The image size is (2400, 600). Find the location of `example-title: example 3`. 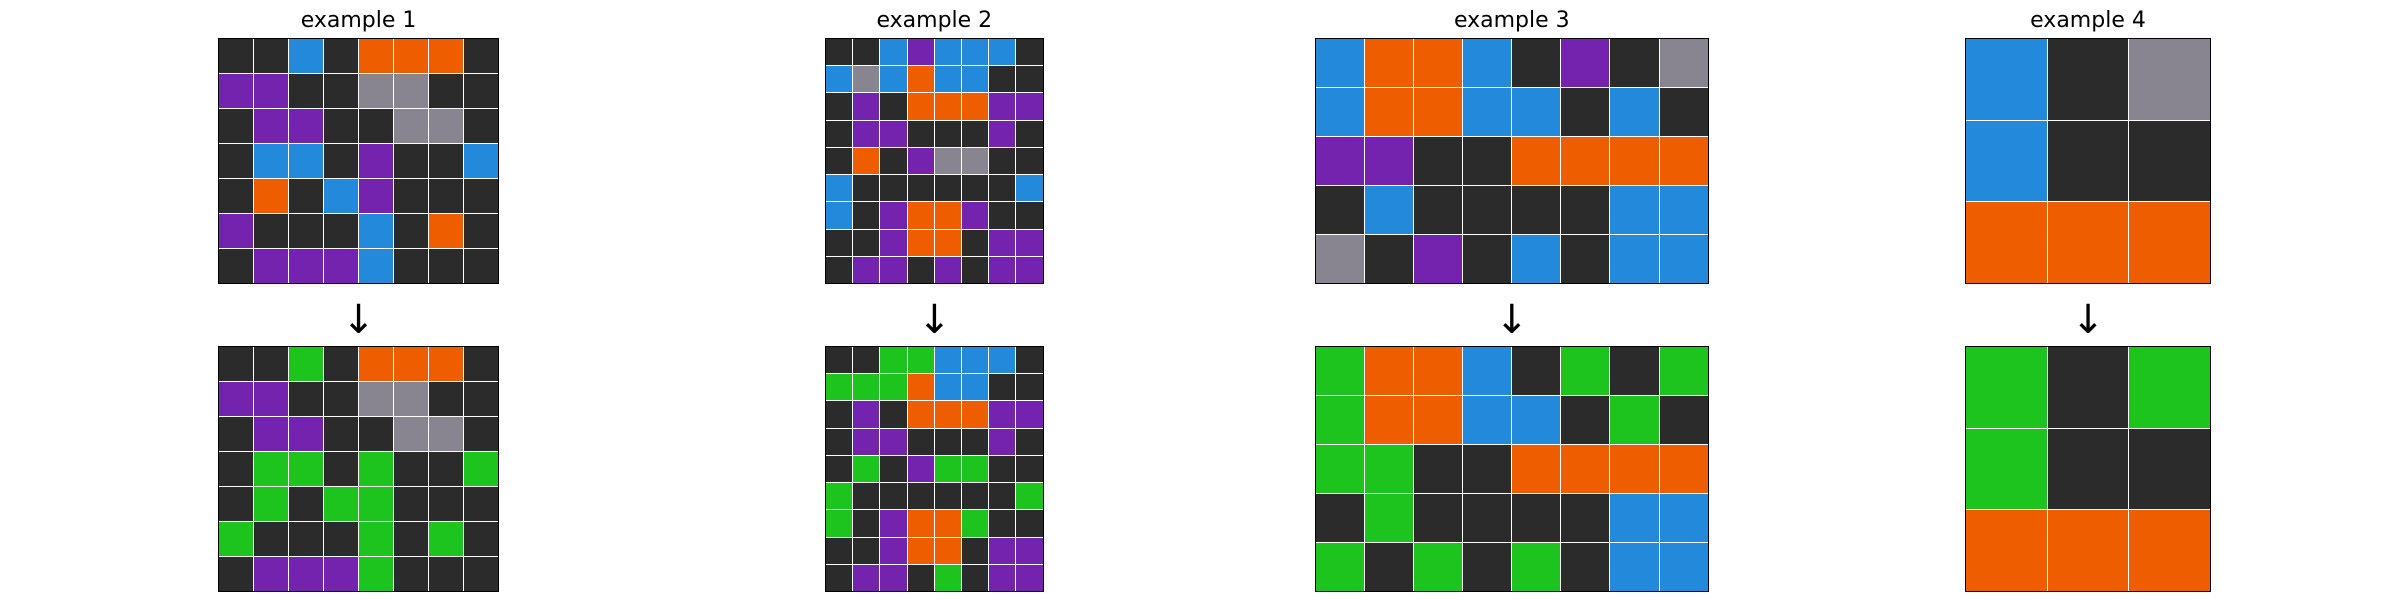

example-title: example 3 is located at coordinates (1511, 20).